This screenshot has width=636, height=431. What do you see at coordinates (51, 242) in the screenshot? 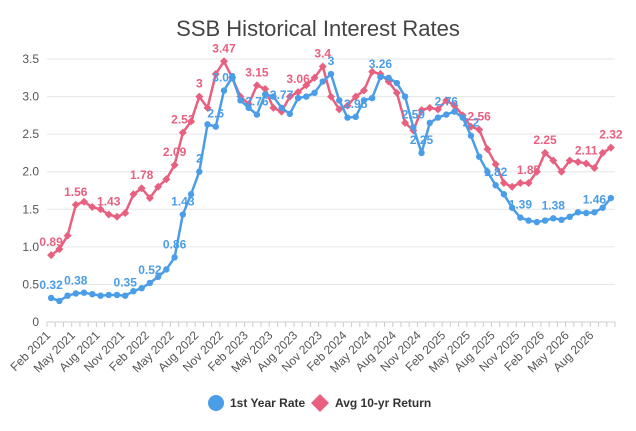
I see `data-label: 0.89` at bounding box center [51, 242].